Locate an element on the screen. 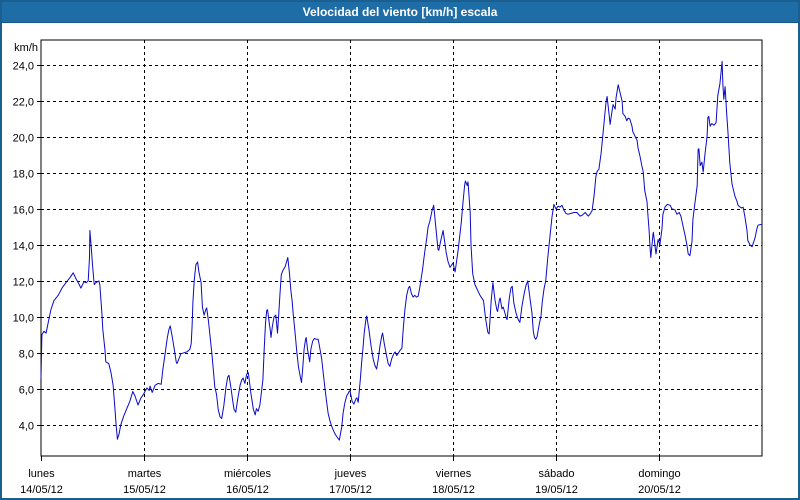  day-weekday-label: jueves is located at coordinates (350, 474).